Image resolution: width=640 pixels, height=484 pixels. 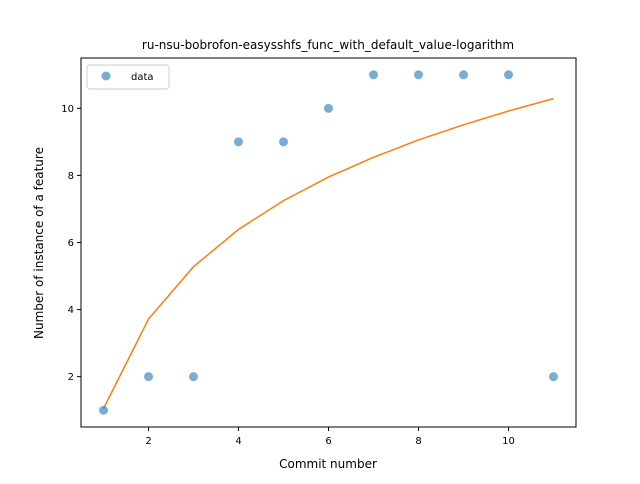 What do you see at coordinates (71, 377) in the screenshot?
I see `y-tick-label: 2` at bounding box center [71, 377].